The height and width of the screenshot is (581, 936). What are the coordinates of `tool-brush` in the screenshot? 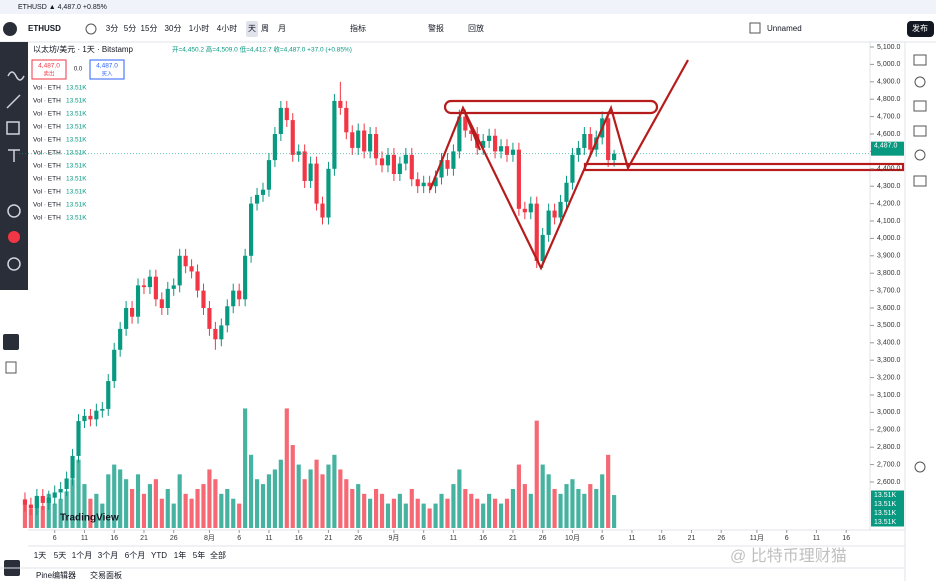 It's located at (16, 76).